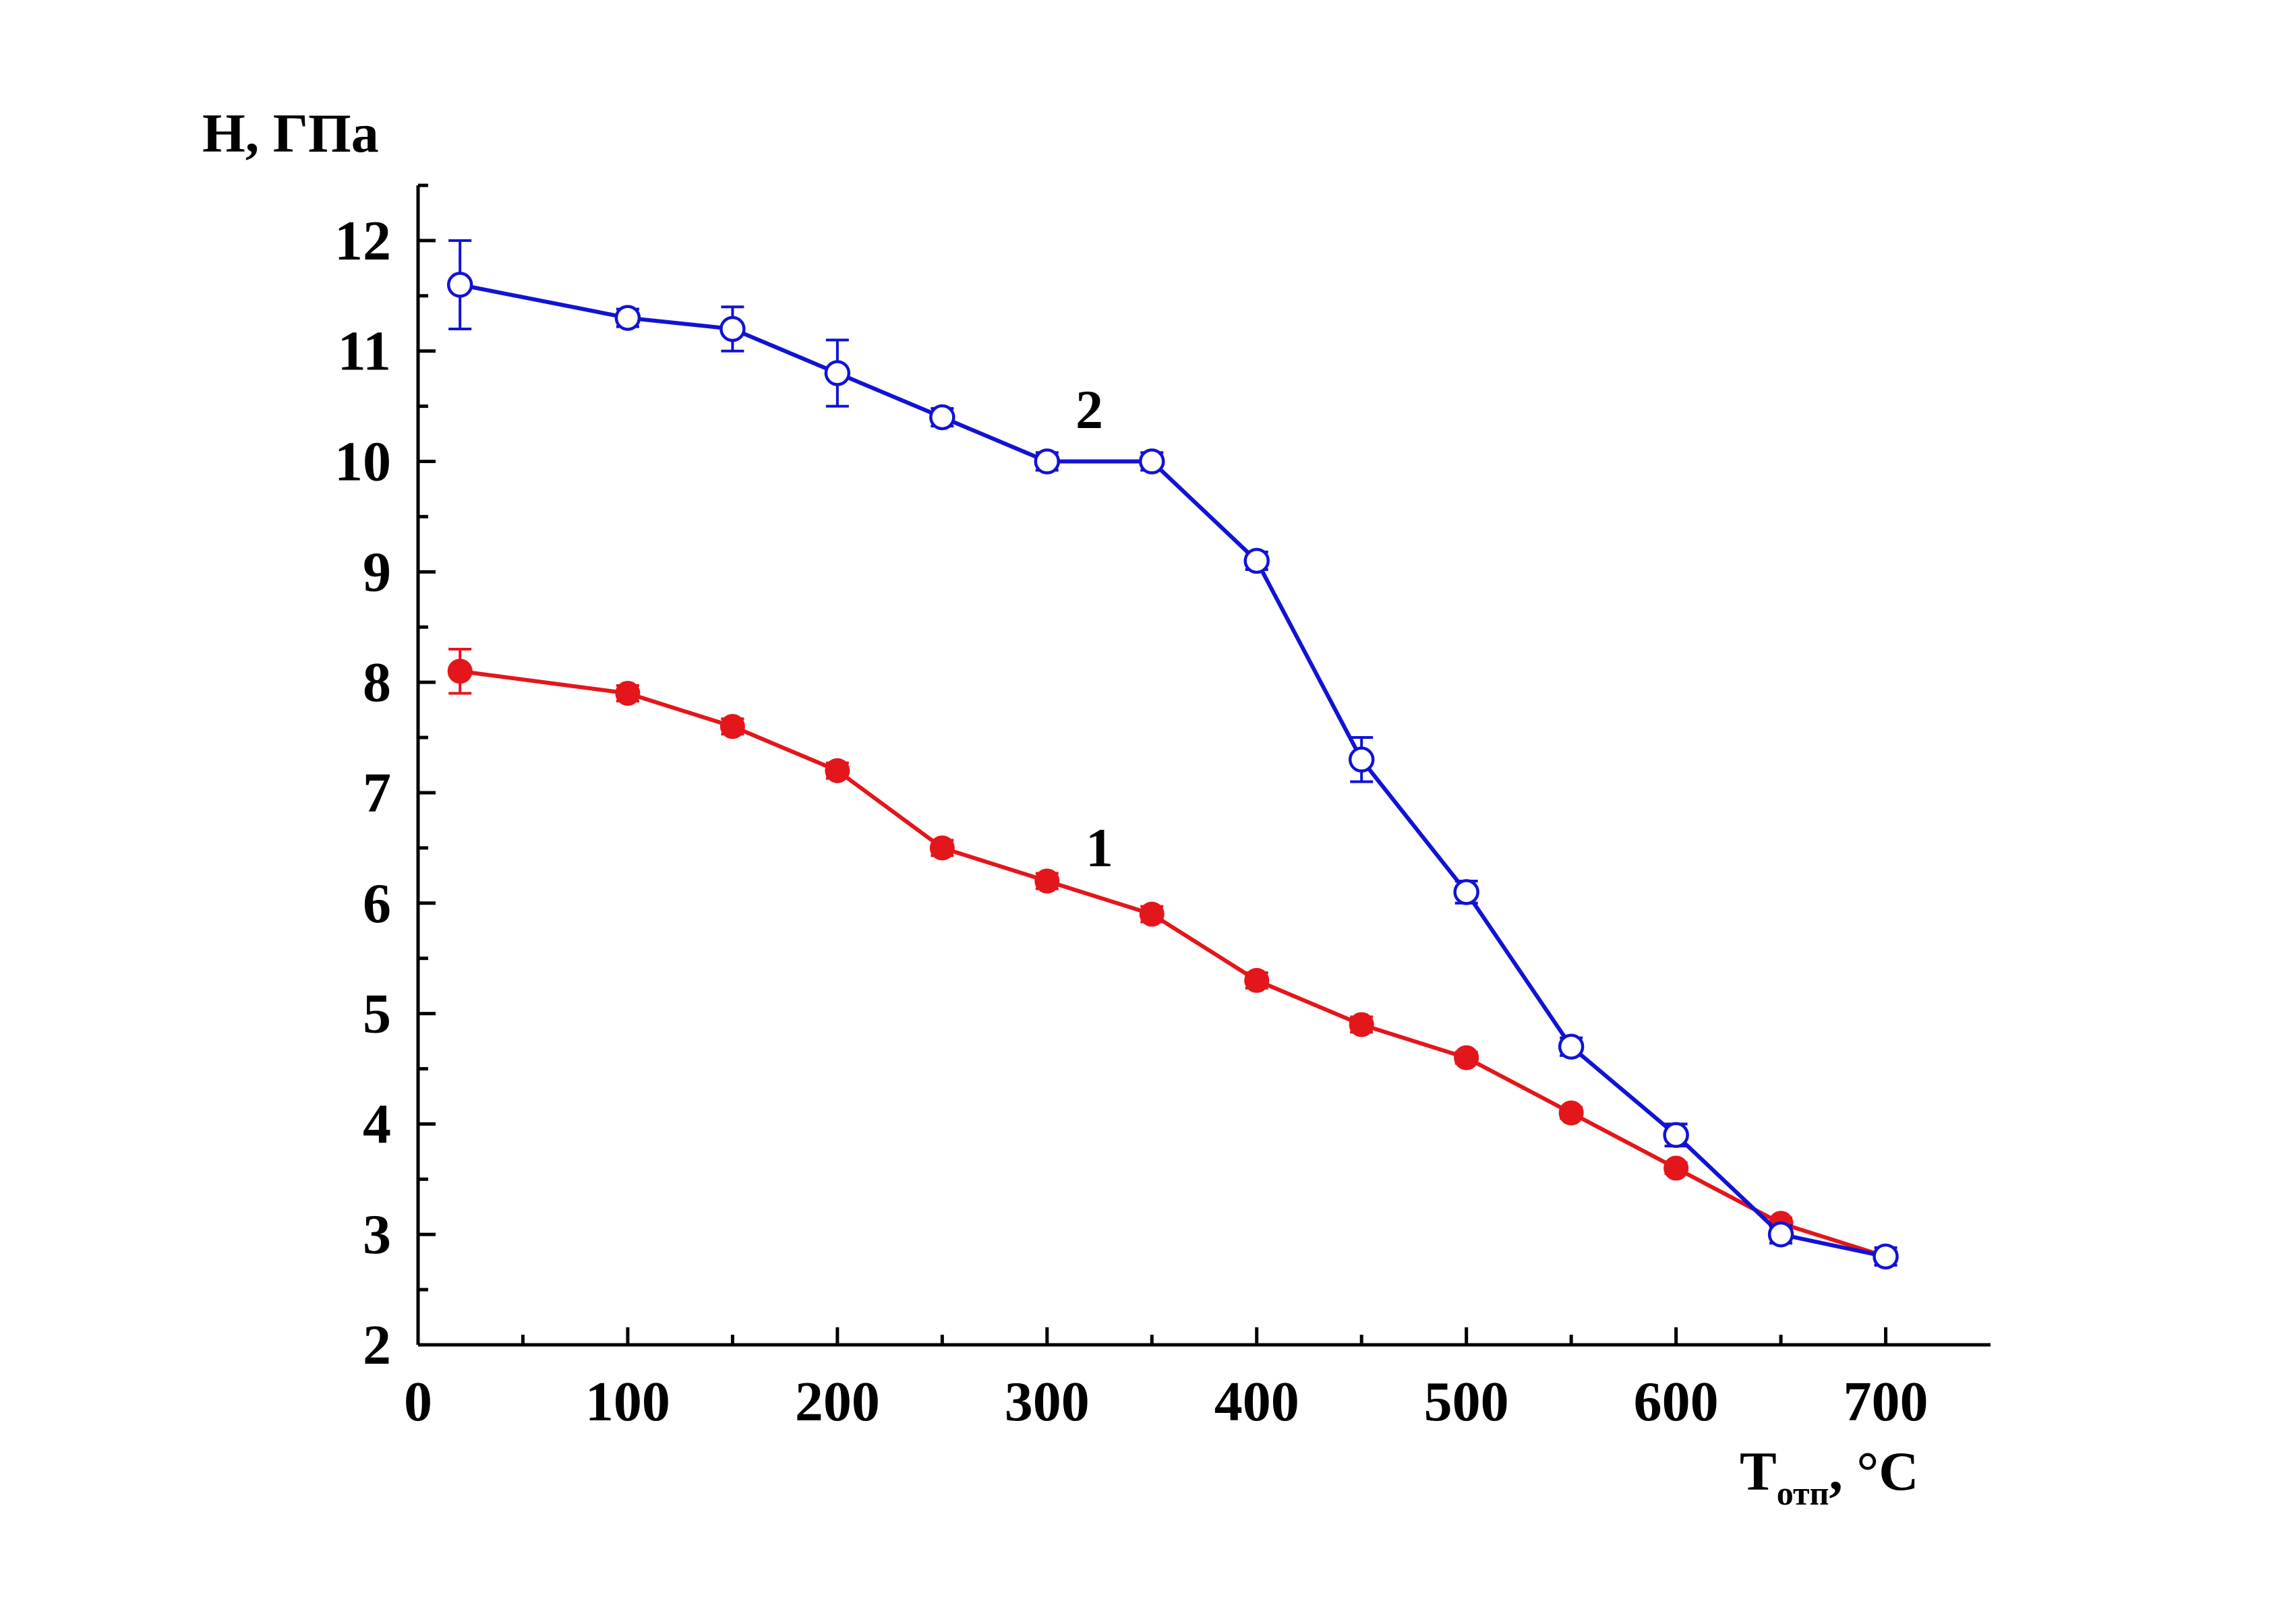  I want to click on x-axis-label-subscript: отп, so click(1803, 1493).